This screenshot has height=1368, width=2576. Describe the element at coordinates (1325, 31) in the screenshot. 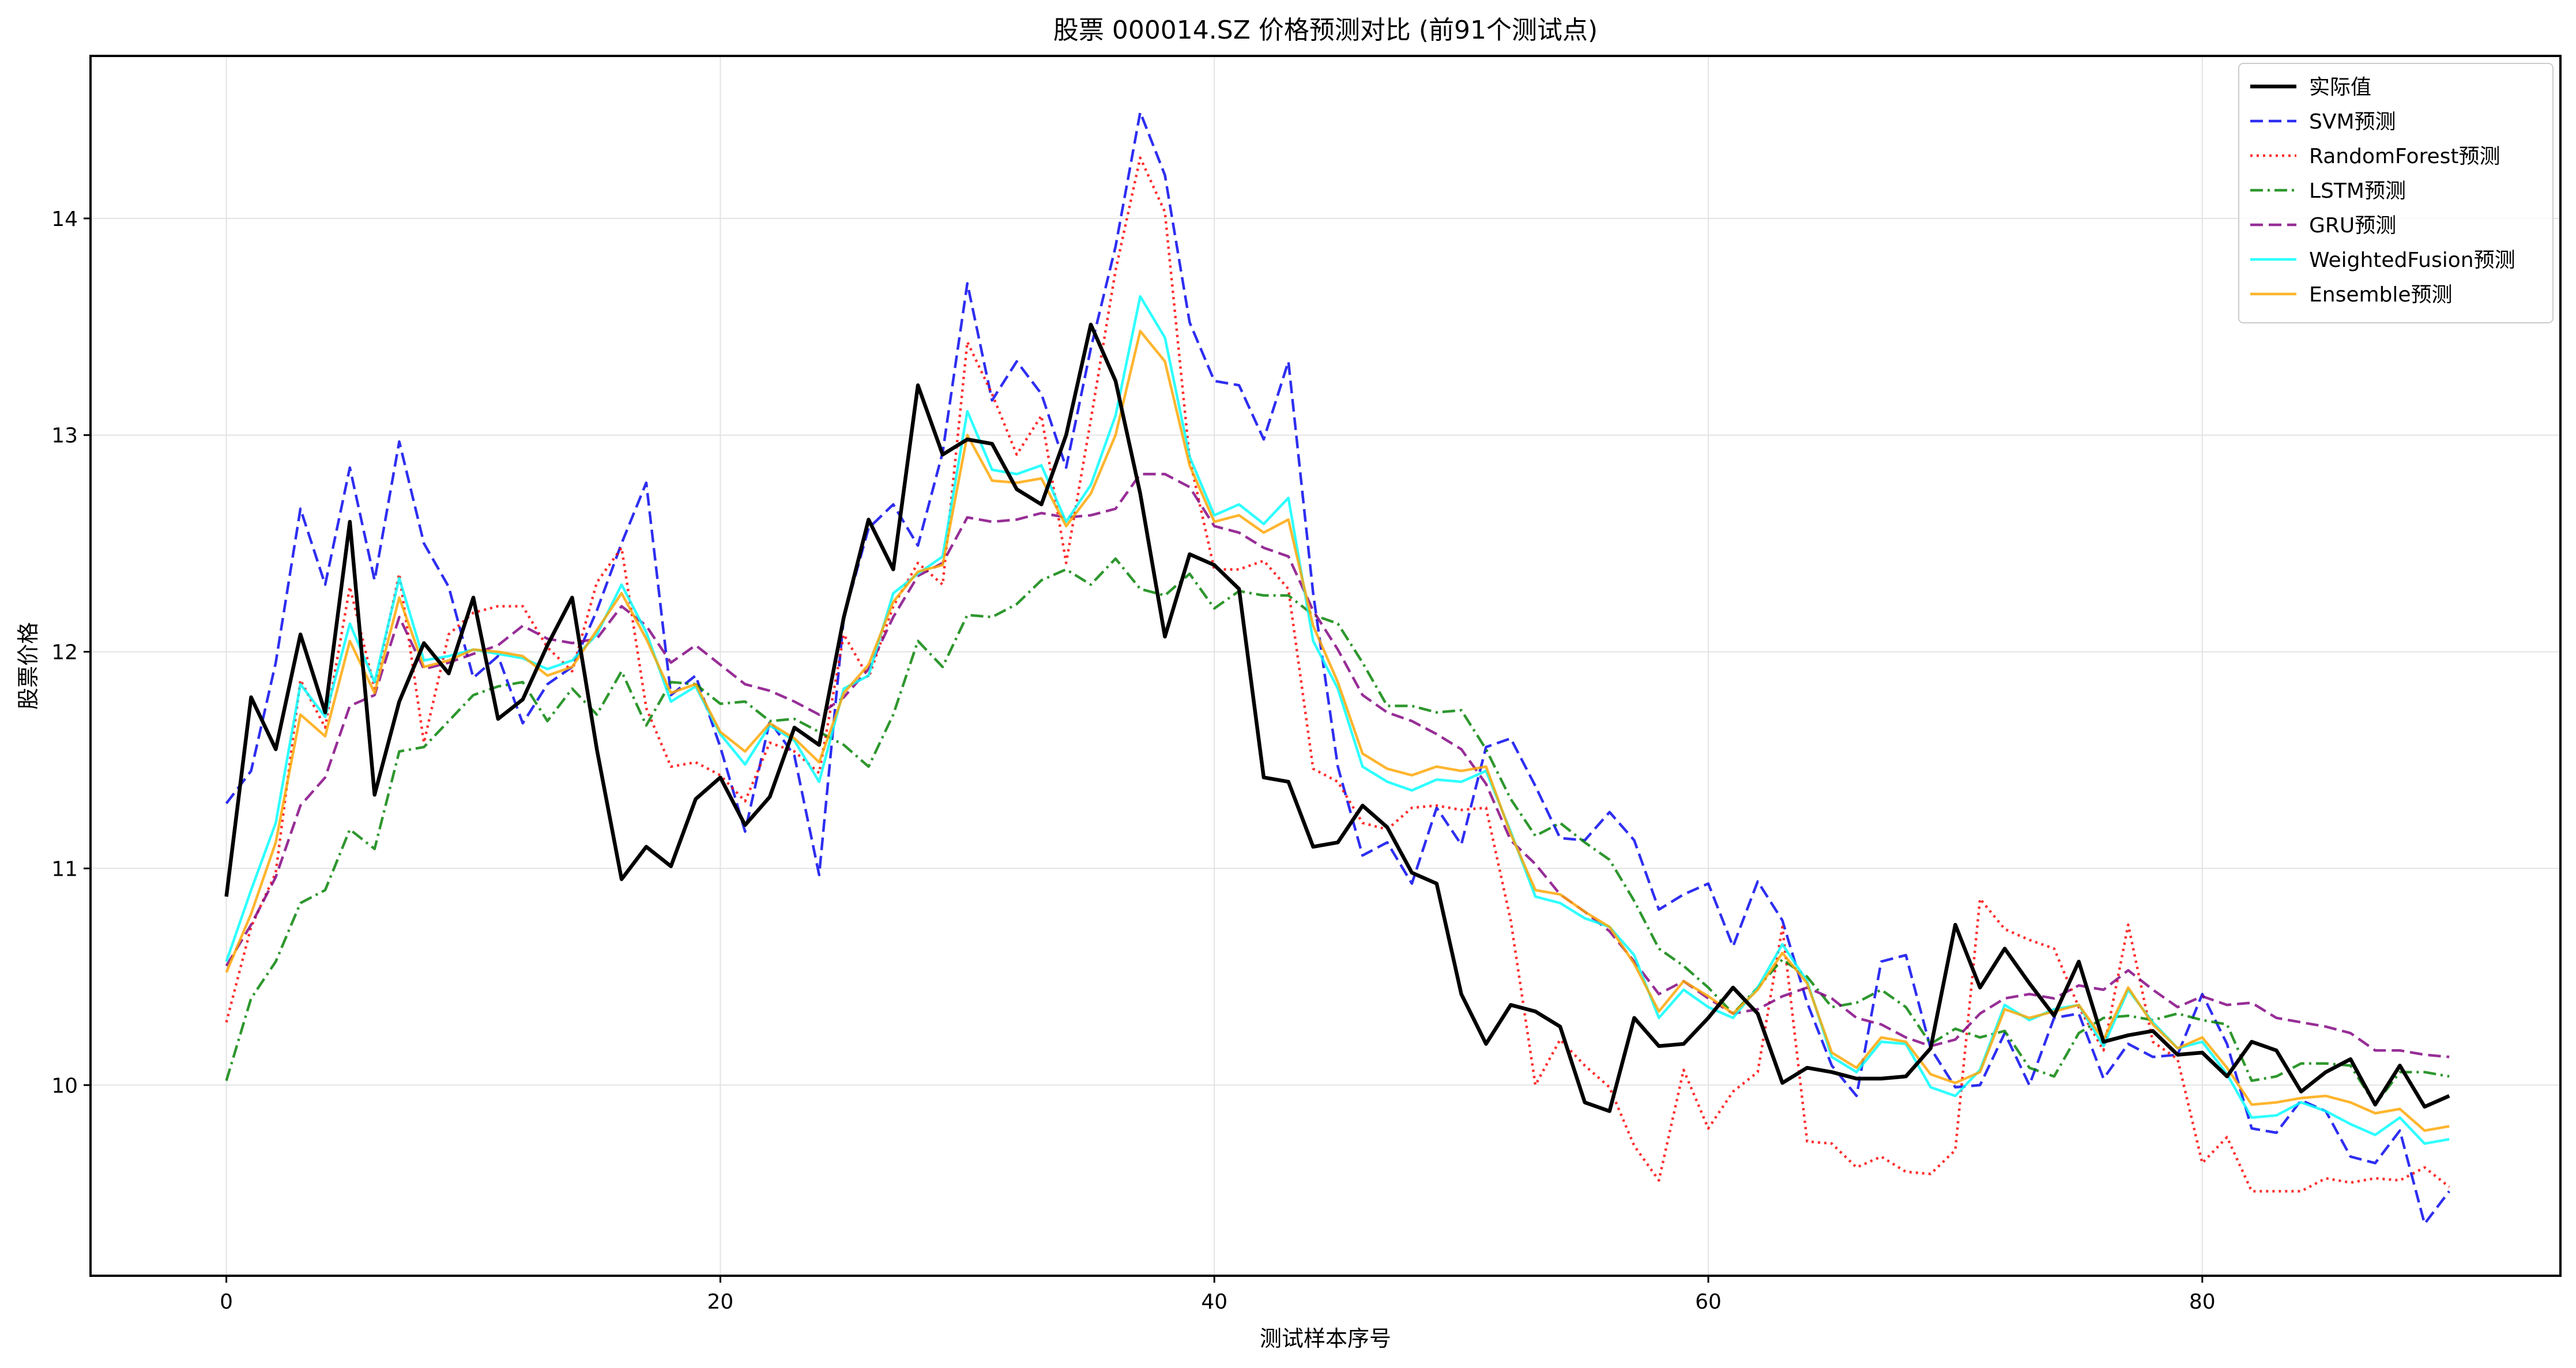

I see `chart-title: 股票 000014.SZ 价格预测对比 (前91个测试点)` at that location.